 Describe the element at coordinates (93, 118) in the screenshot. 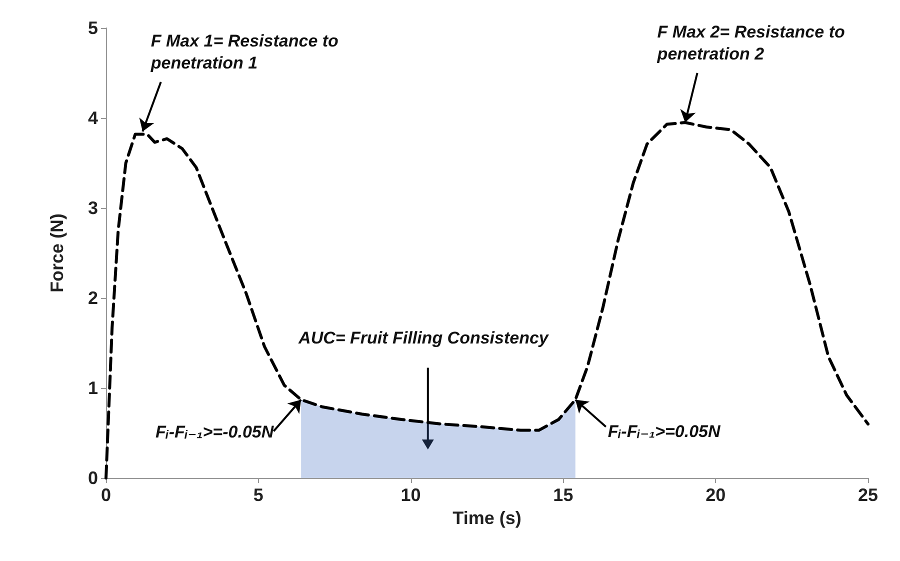

I see `y-tick-label: 4` at that location.